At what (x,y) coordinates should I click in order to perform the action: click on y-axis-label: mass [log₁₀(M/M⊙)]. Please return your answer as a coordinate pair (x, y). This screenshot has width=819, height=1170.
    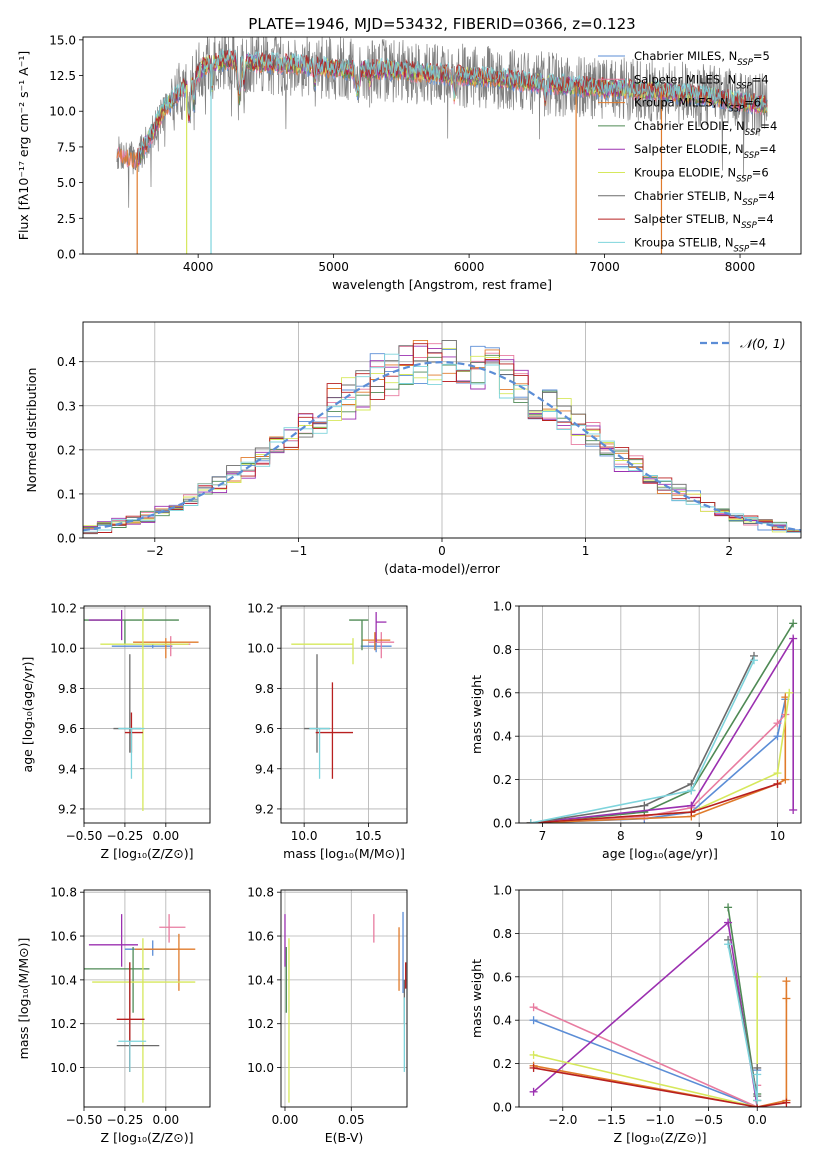
    Looking at the image, I should click on (23, 999).